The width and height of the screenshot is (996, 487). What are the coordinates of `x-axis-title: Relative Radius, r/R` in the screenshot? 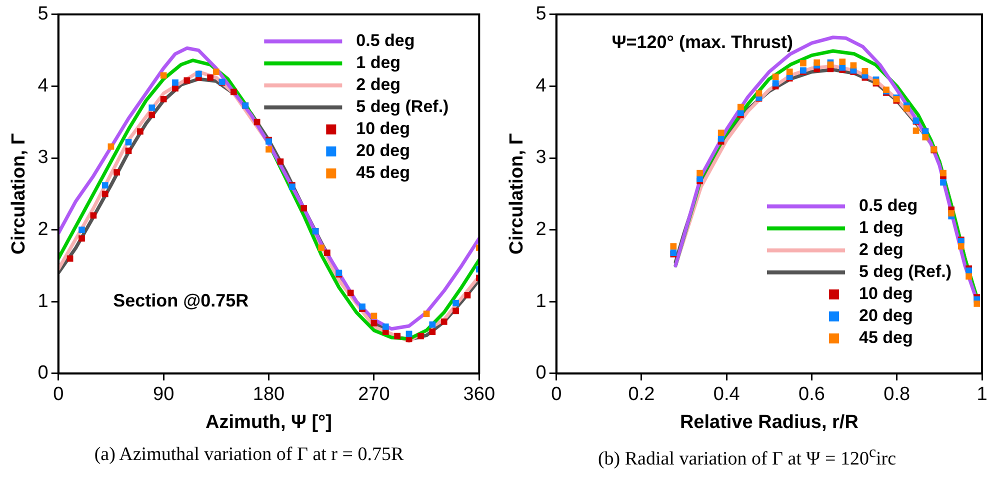 It's located at (769, 422).